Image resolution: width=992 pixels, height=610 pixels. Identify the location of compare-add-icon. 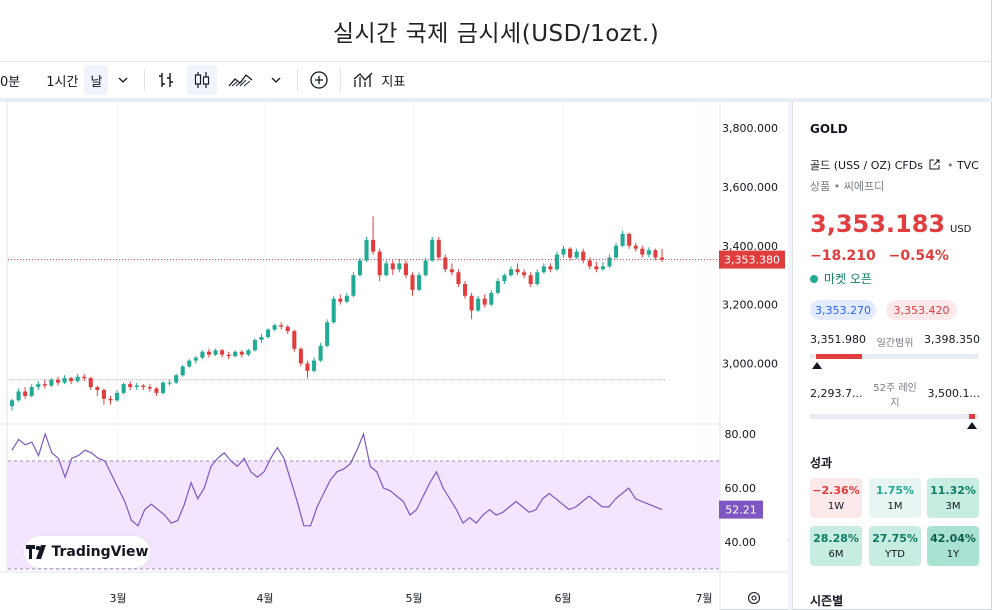
(319, 80).